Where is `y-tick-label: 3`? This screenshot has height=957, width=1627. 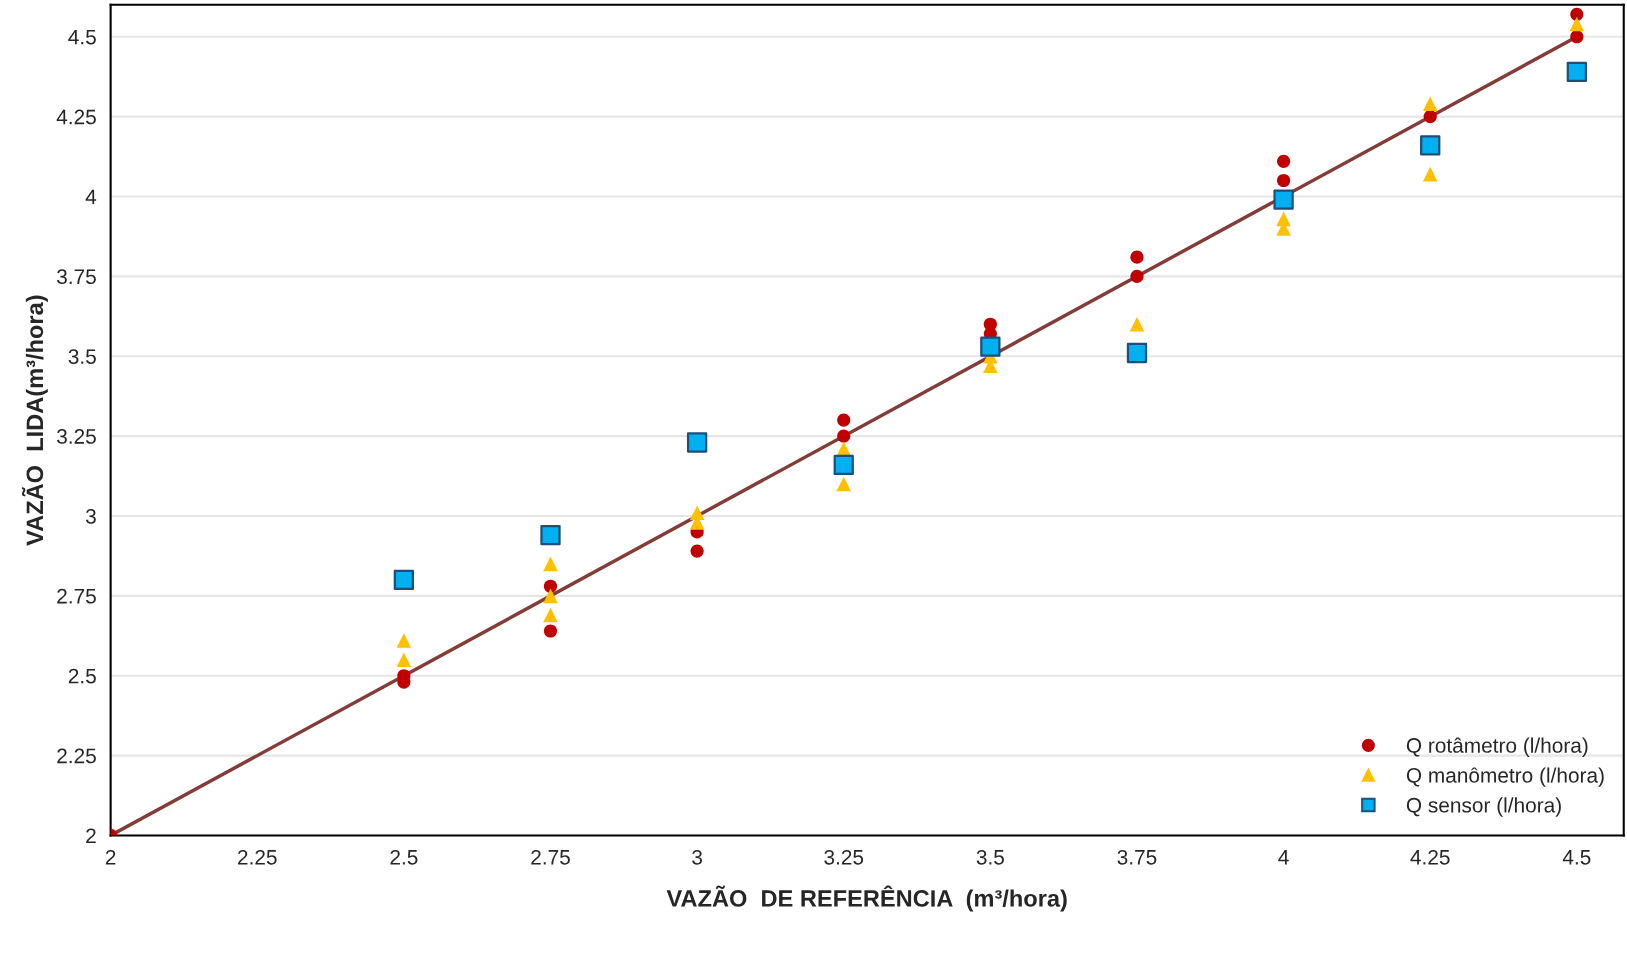 y-tick-label: 3 is located at coordinates (90, 516).